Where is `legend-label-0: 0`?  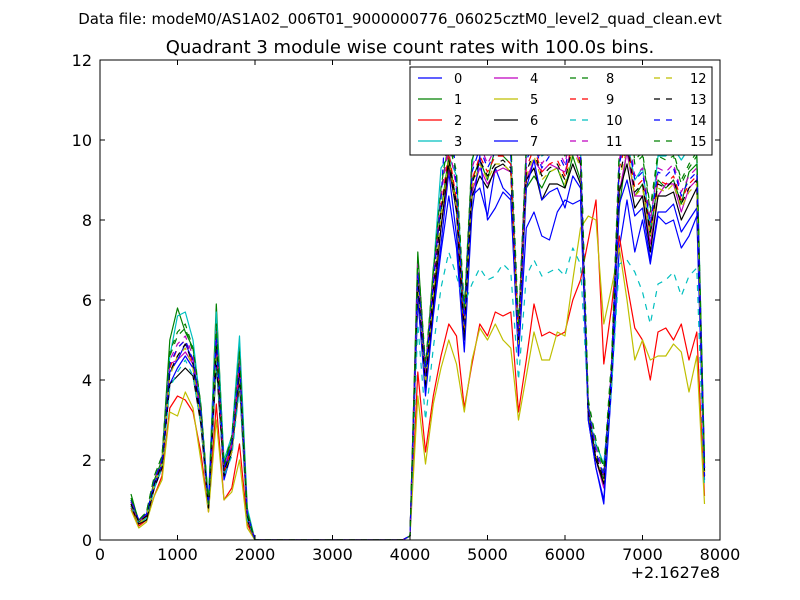 legend-label-0: 0 is located at coordinates (458, 79).